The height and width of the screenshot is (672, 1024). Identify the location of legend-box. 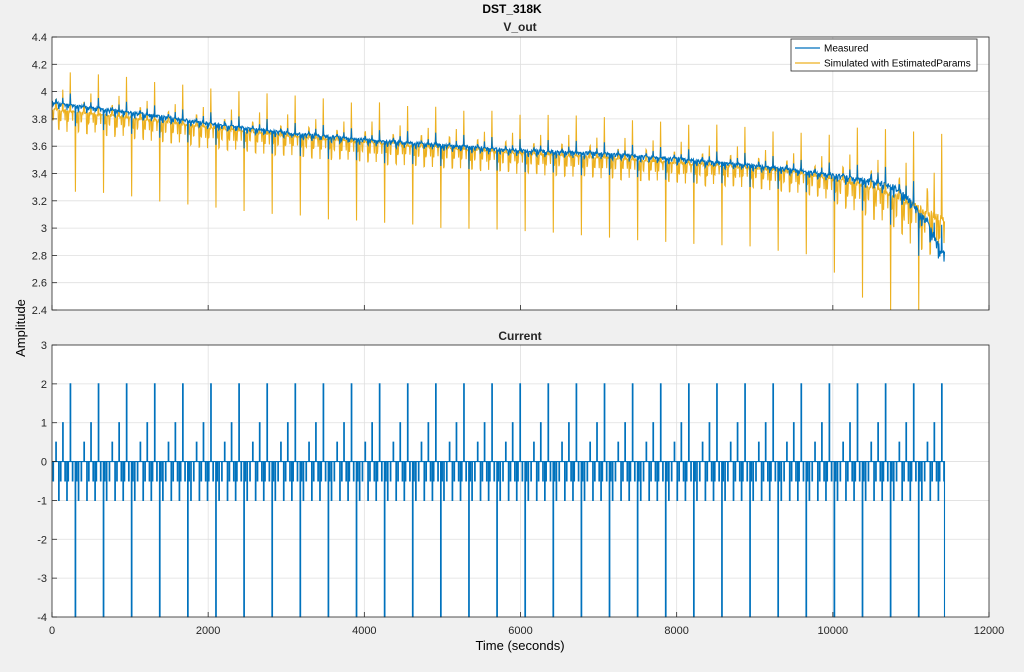
(884, 55).